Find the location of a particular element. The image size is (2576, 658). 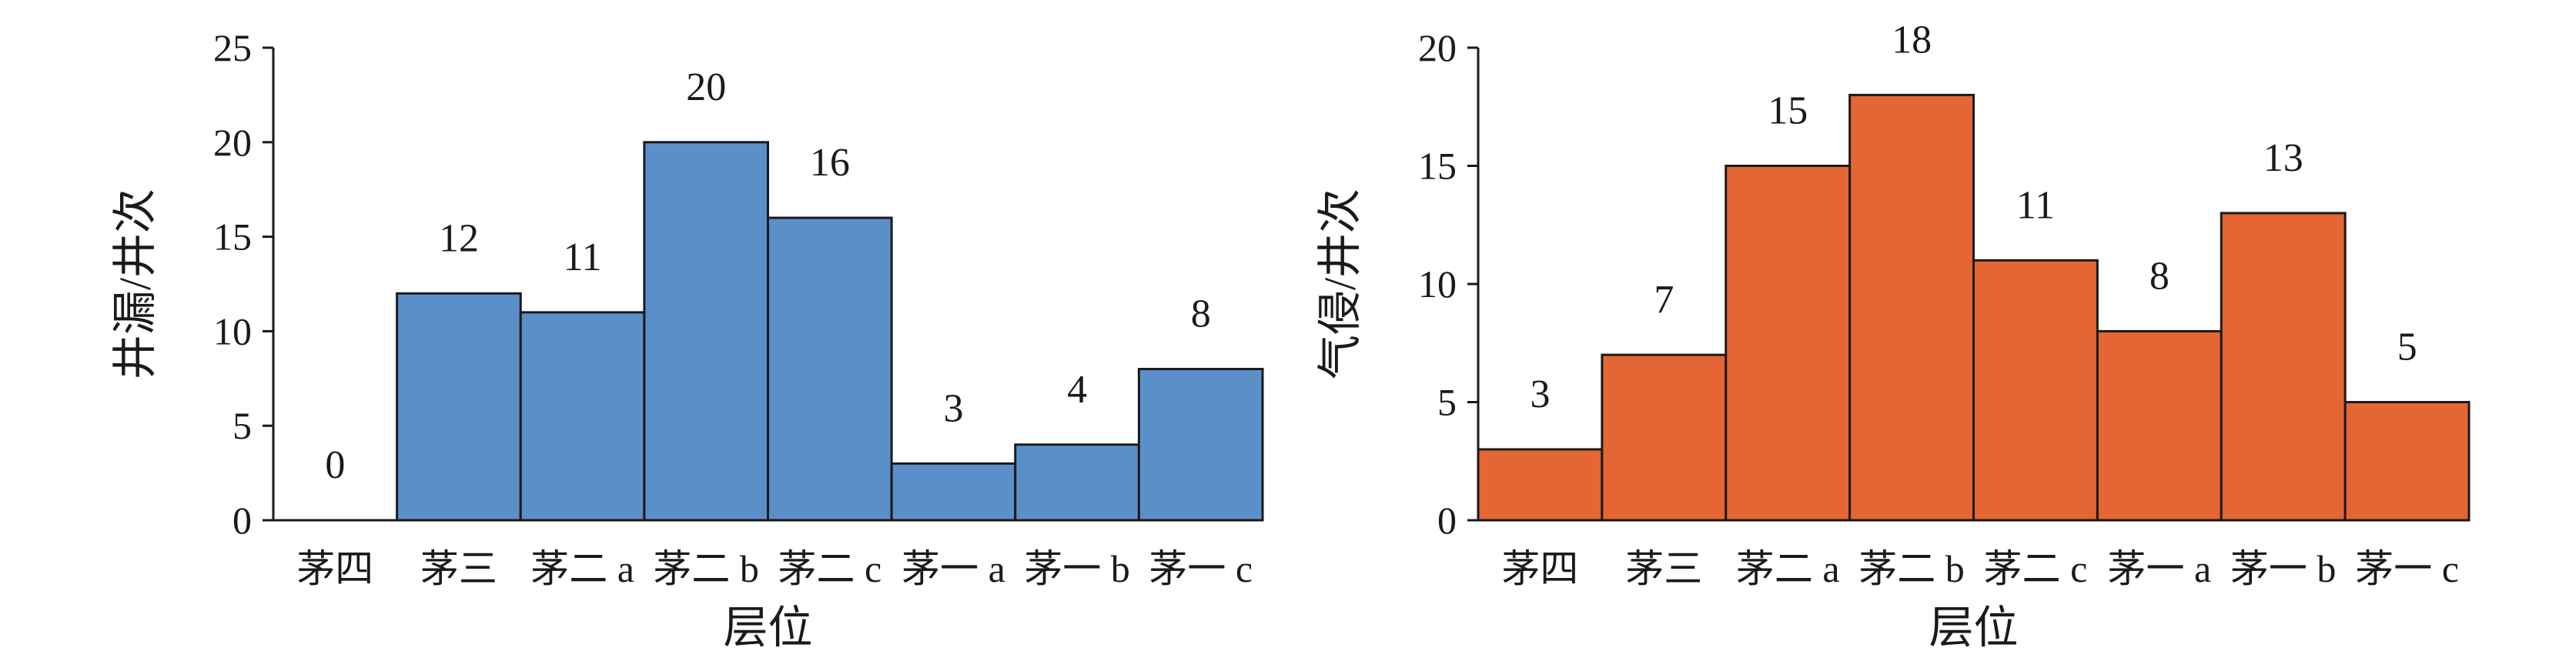

data-label-1: 0 is located at coordinates (335, 465).